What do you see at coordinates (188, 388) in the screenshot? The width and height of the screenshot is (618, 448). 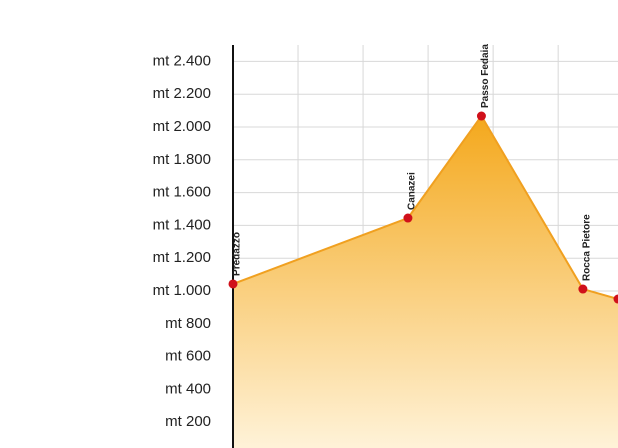 I see `y-tick-label: mt 400` at bounding box center [188, 388].